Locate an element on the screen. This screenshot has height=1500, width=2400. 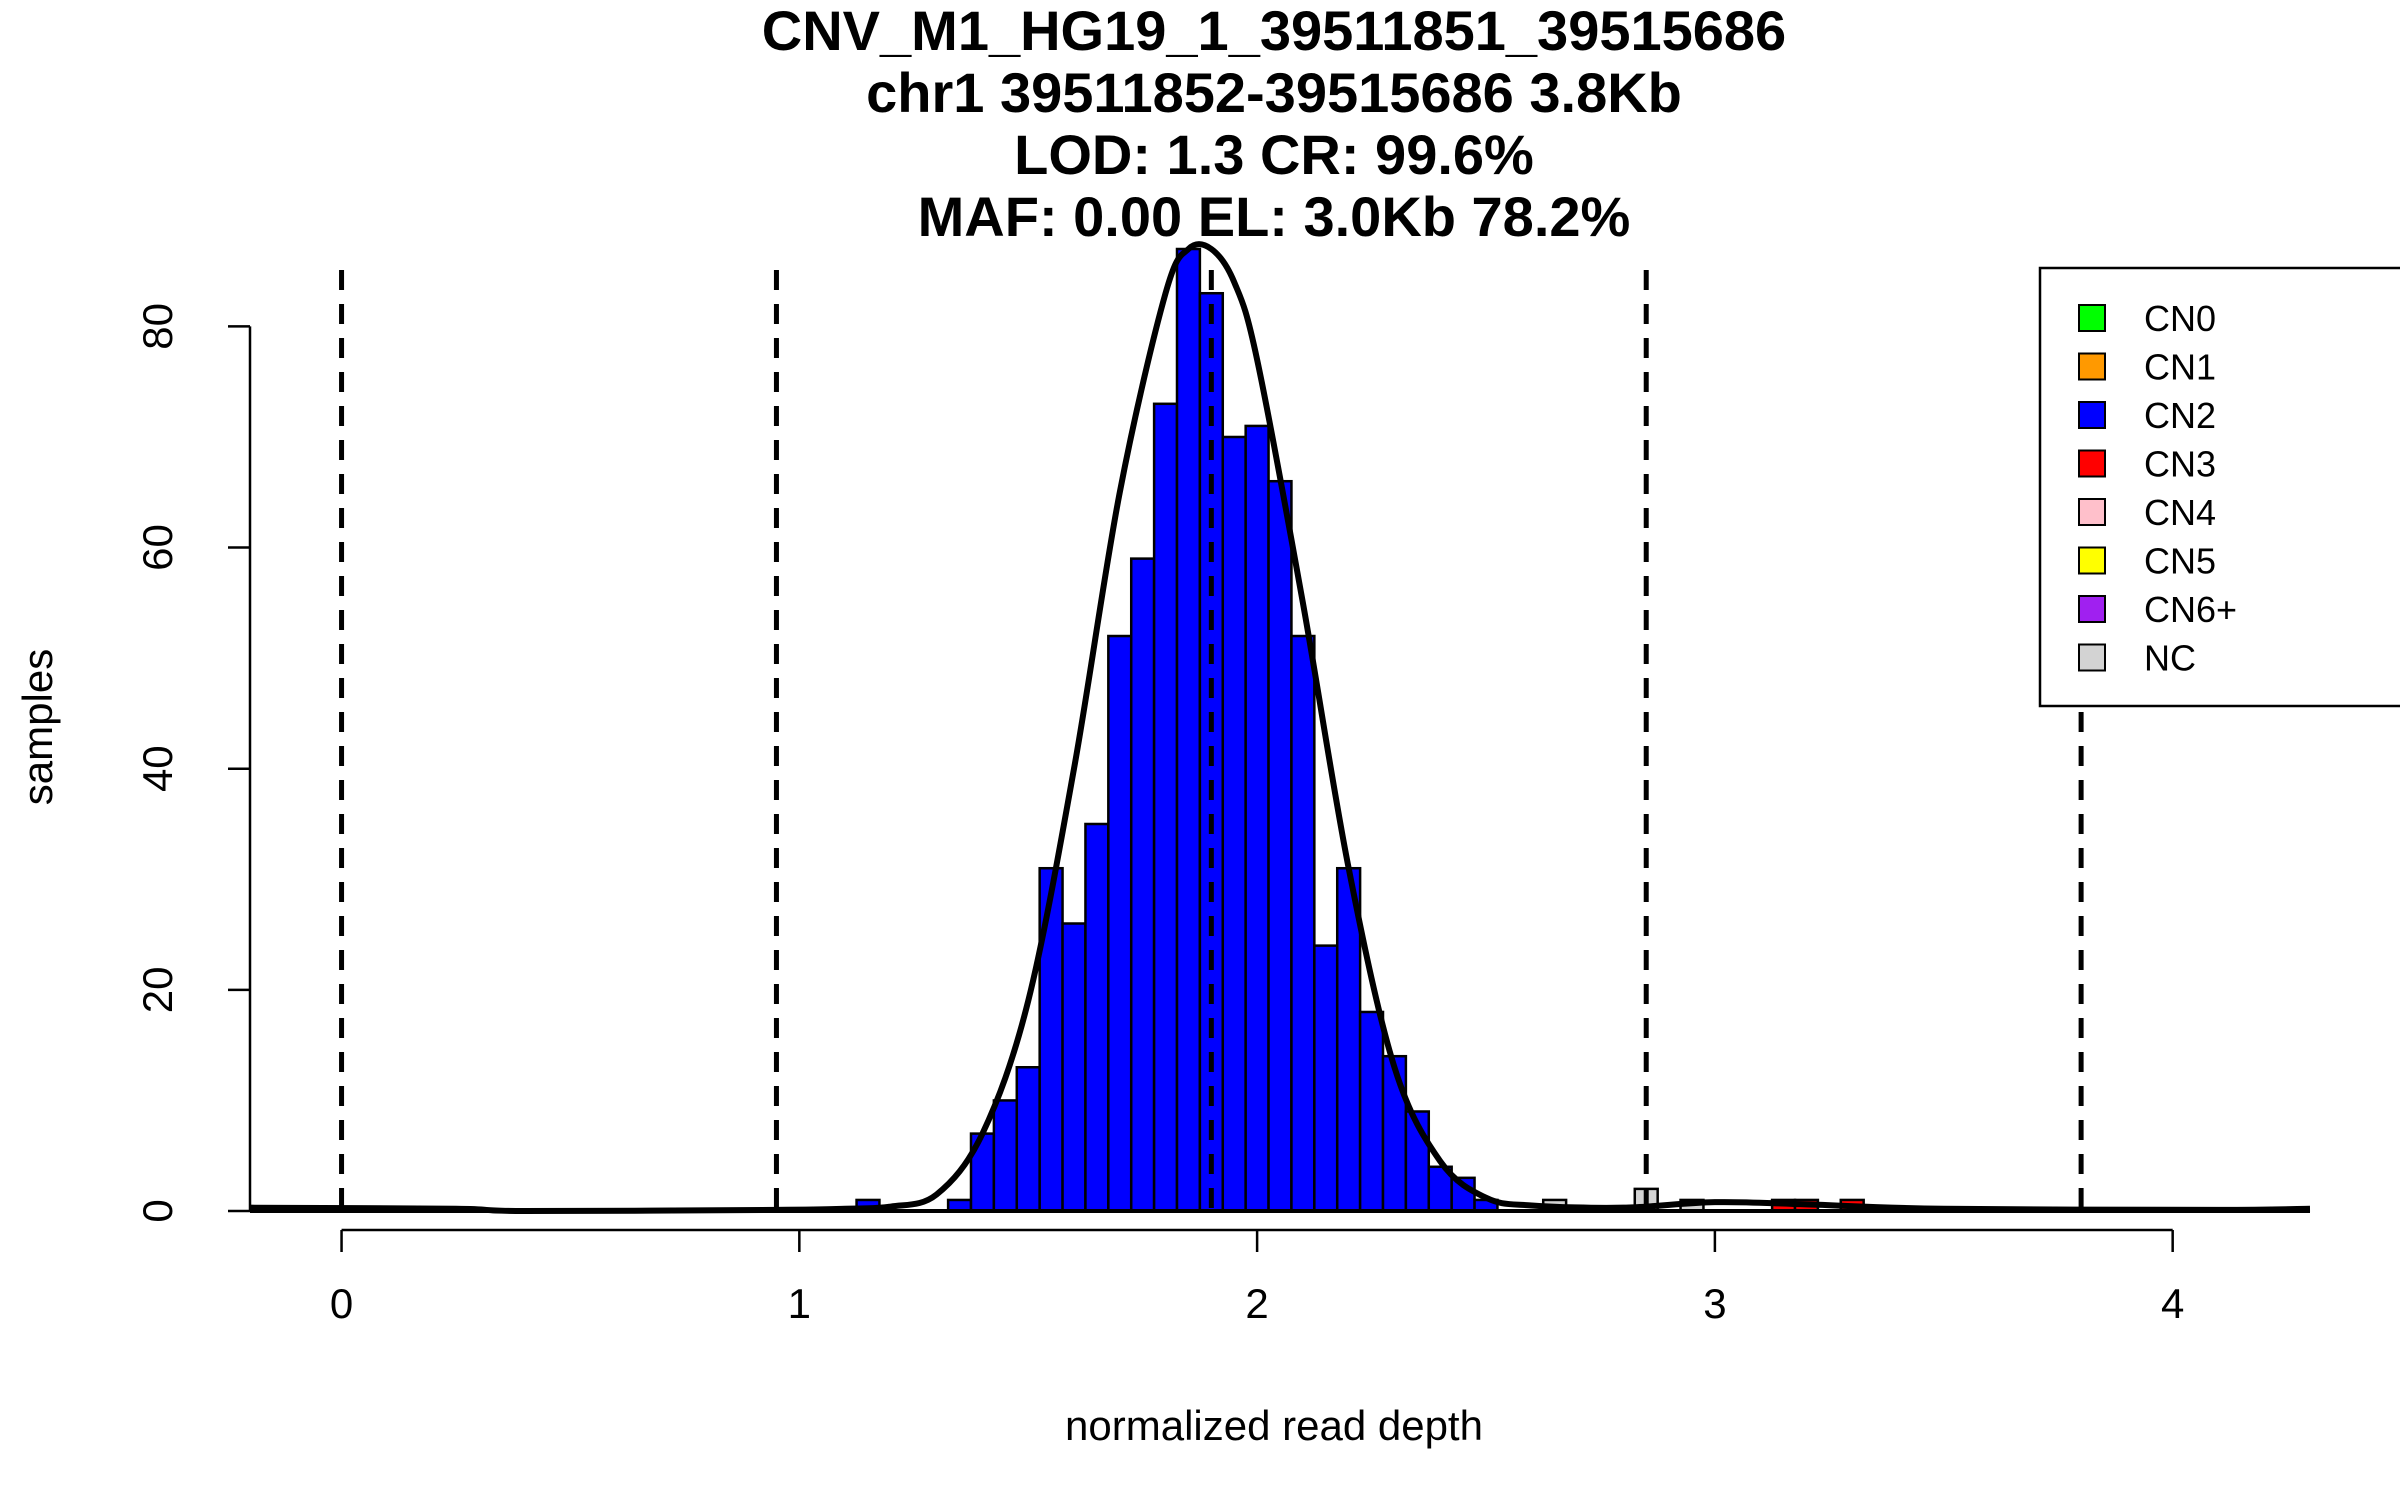
x-tick-label: 4 is located at coordinates (2172, 1303).